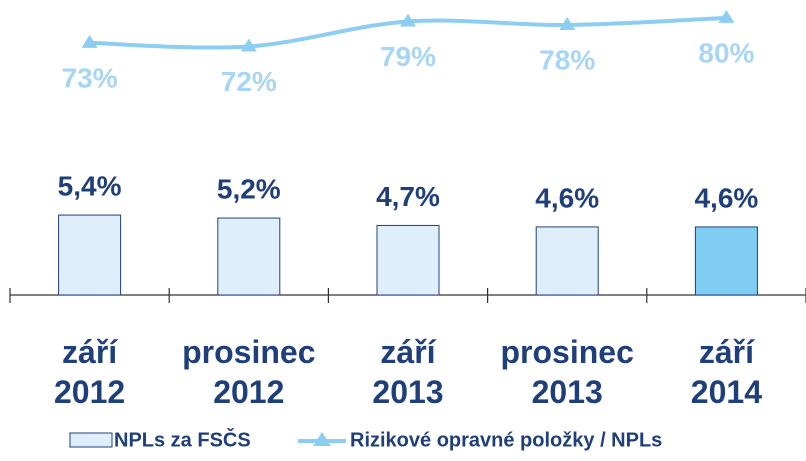 This screenshot has height=461, width=806. What do you see at coordinates (726, 52) in the screenshot?
I see `line-value-label: 80%` at bounding box center [726, 52].